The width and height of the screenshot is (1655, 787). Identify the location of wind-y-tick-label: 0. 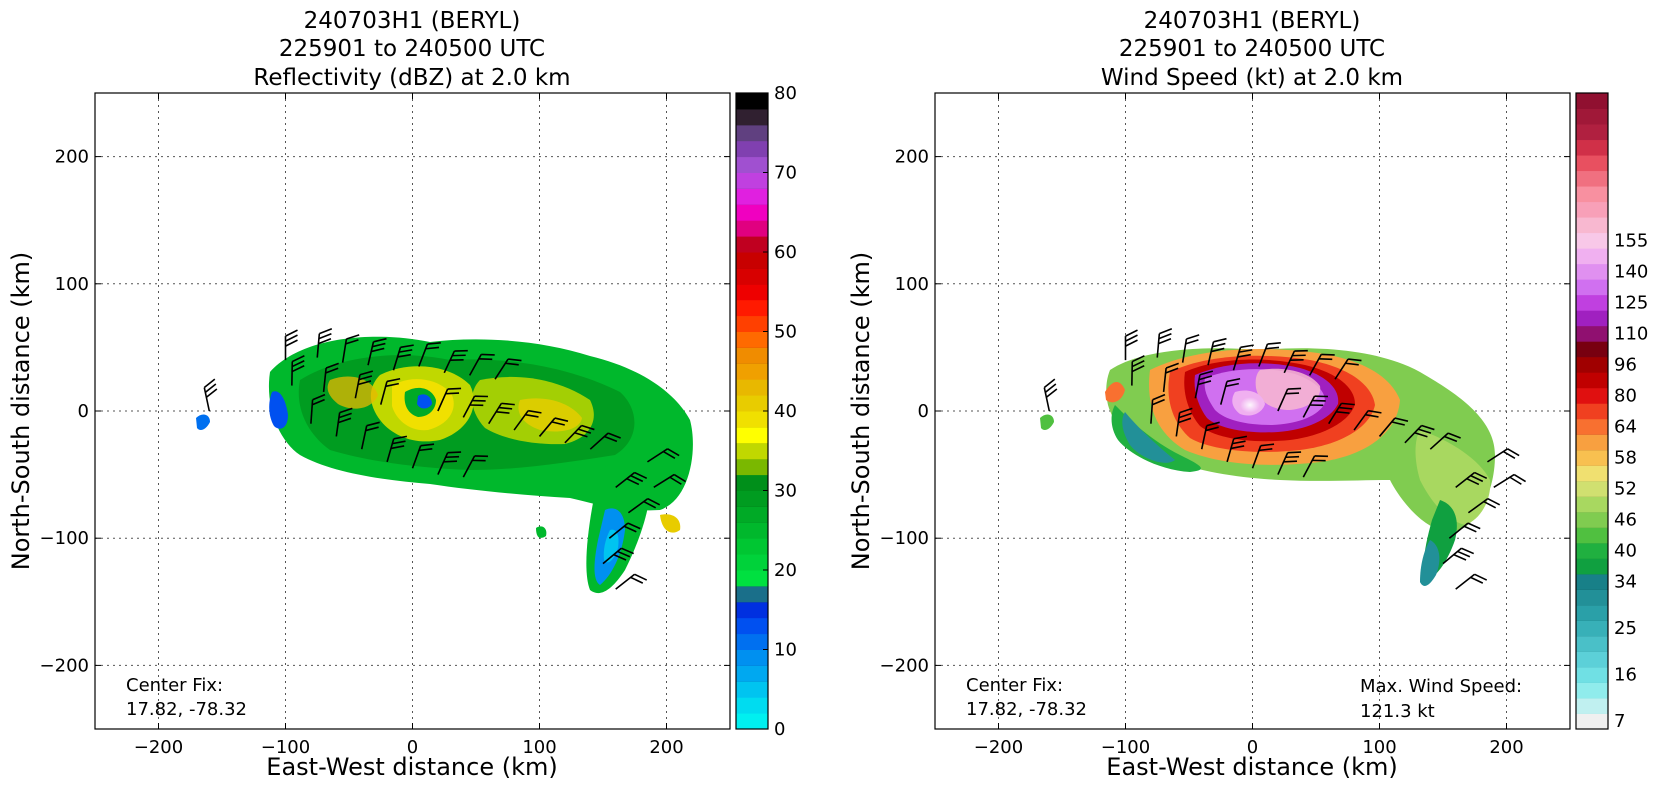
(923, 411).